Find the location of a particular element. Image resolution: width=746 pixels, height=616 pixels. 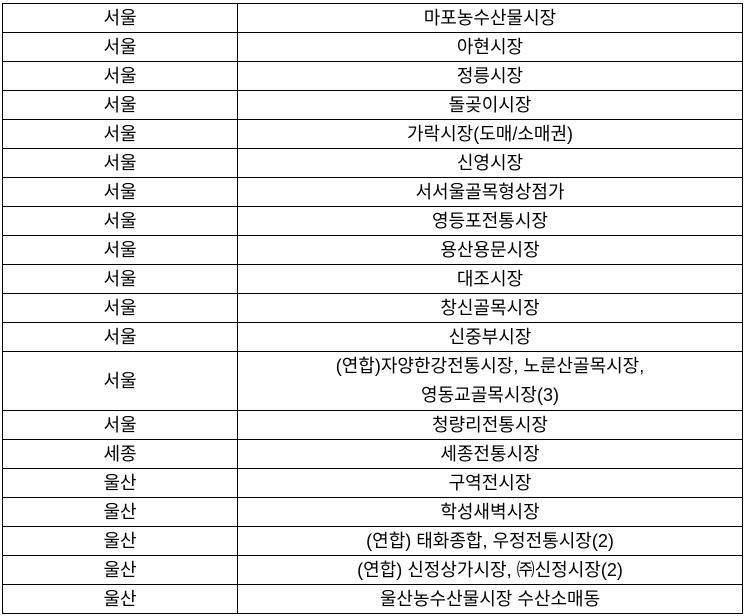

table-row: 울산 학성새벽시장 is located at coordinates (372, 512).